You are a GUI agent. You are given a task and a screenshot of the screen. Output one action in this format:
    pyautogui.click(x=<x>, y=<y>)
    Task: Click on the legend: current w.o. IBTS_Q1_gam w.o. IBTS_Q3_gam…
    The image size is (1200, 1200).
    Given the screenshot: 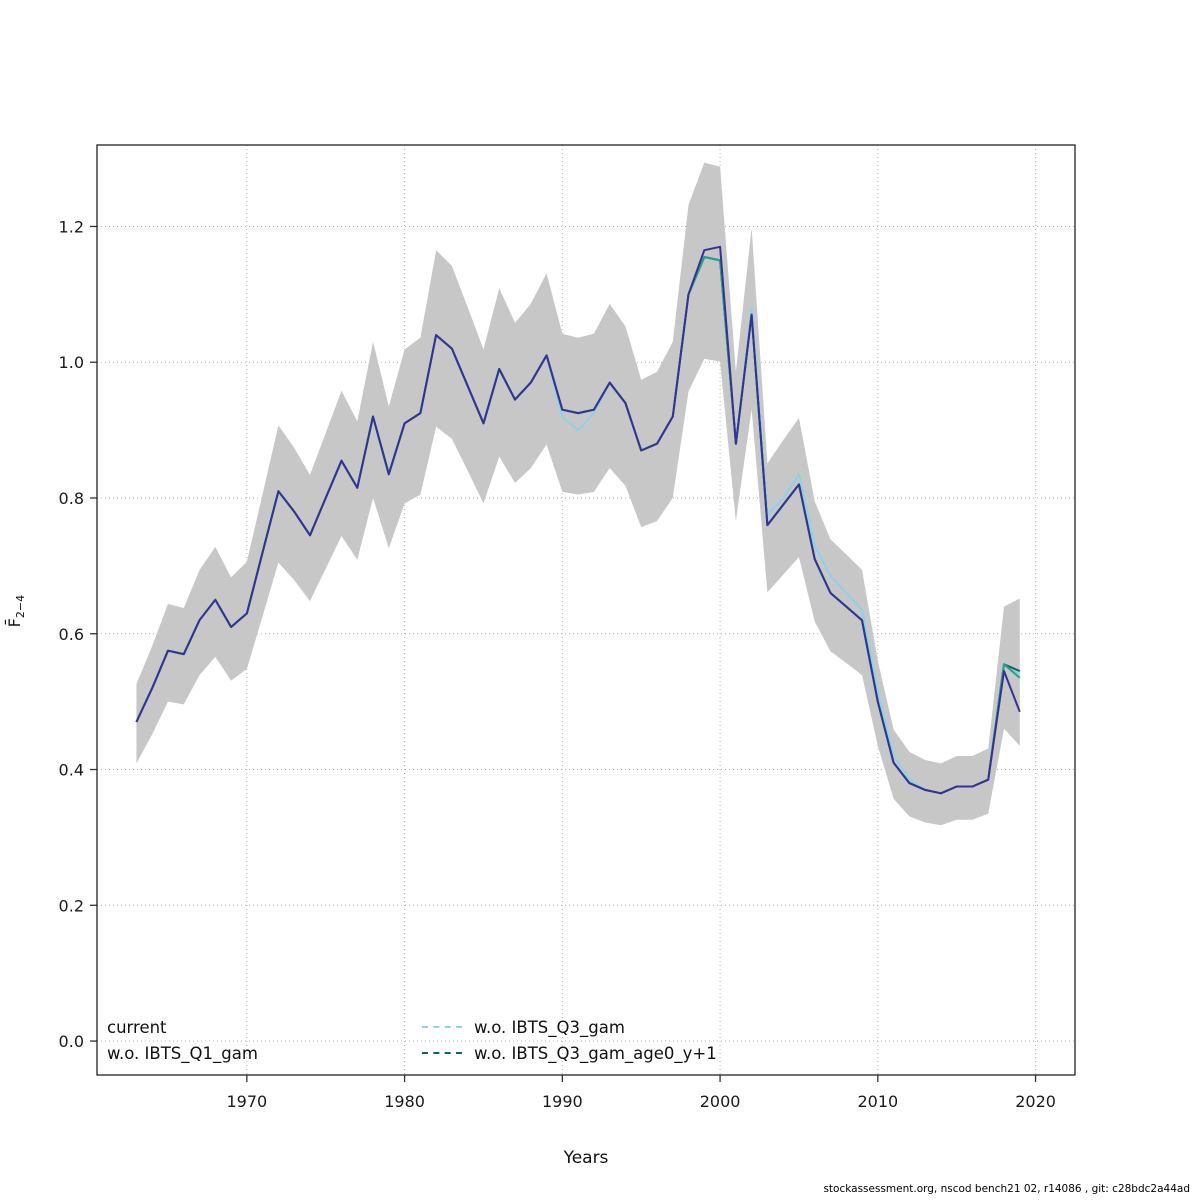 What is the action you would take?
    pyautogui.click(x=487, y=1040)
    